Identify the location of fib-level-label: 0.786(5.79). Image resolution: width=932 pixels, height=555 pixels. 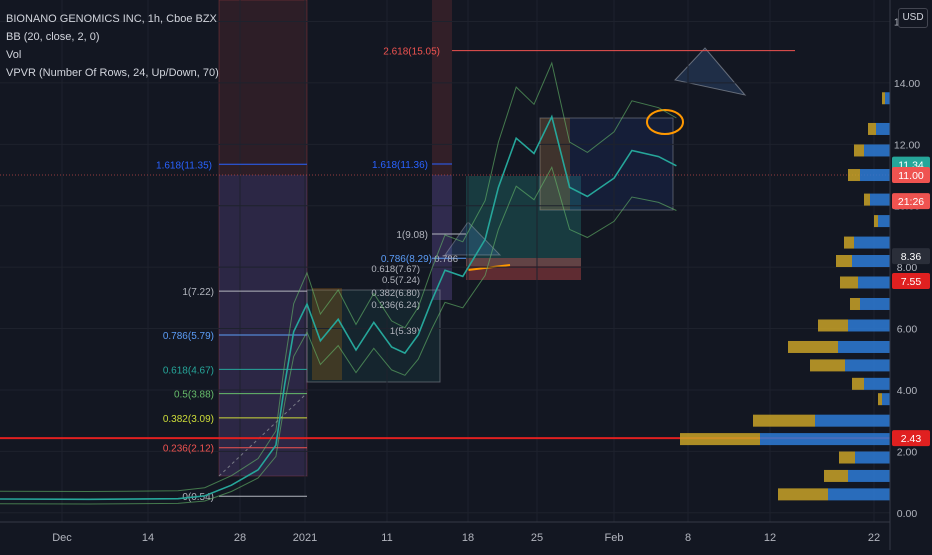
(188, 336).